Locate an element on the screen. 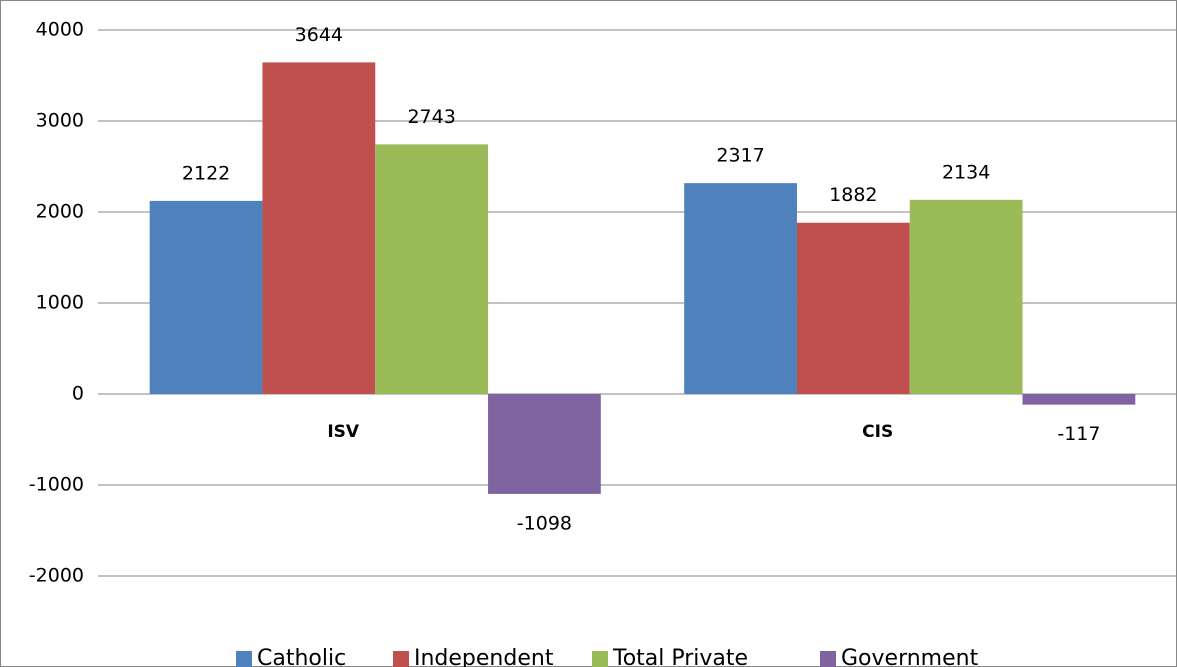 Image resolution: width=1177 pixels, height=667 pixels. data-label: 1882 is located at coordinates (853, 195).